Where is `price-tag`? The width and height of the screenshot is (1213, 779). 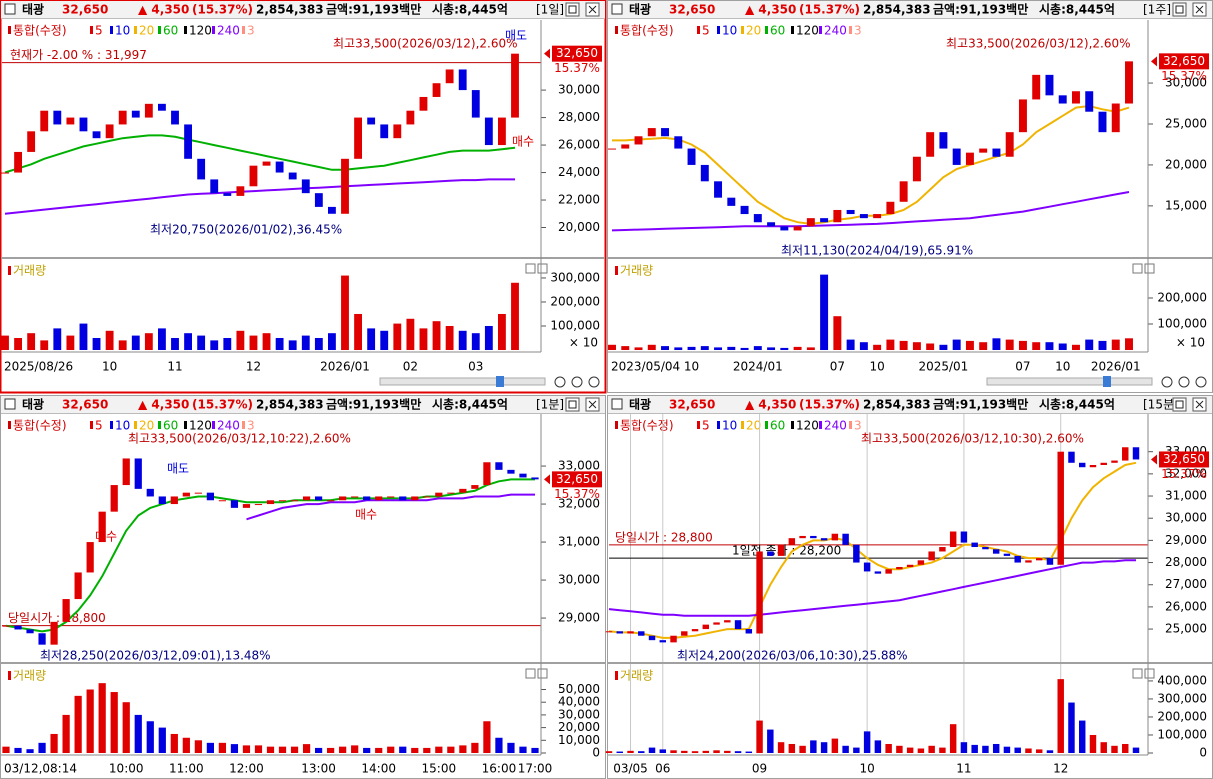 price-tag is located at coordinates (577, 479).